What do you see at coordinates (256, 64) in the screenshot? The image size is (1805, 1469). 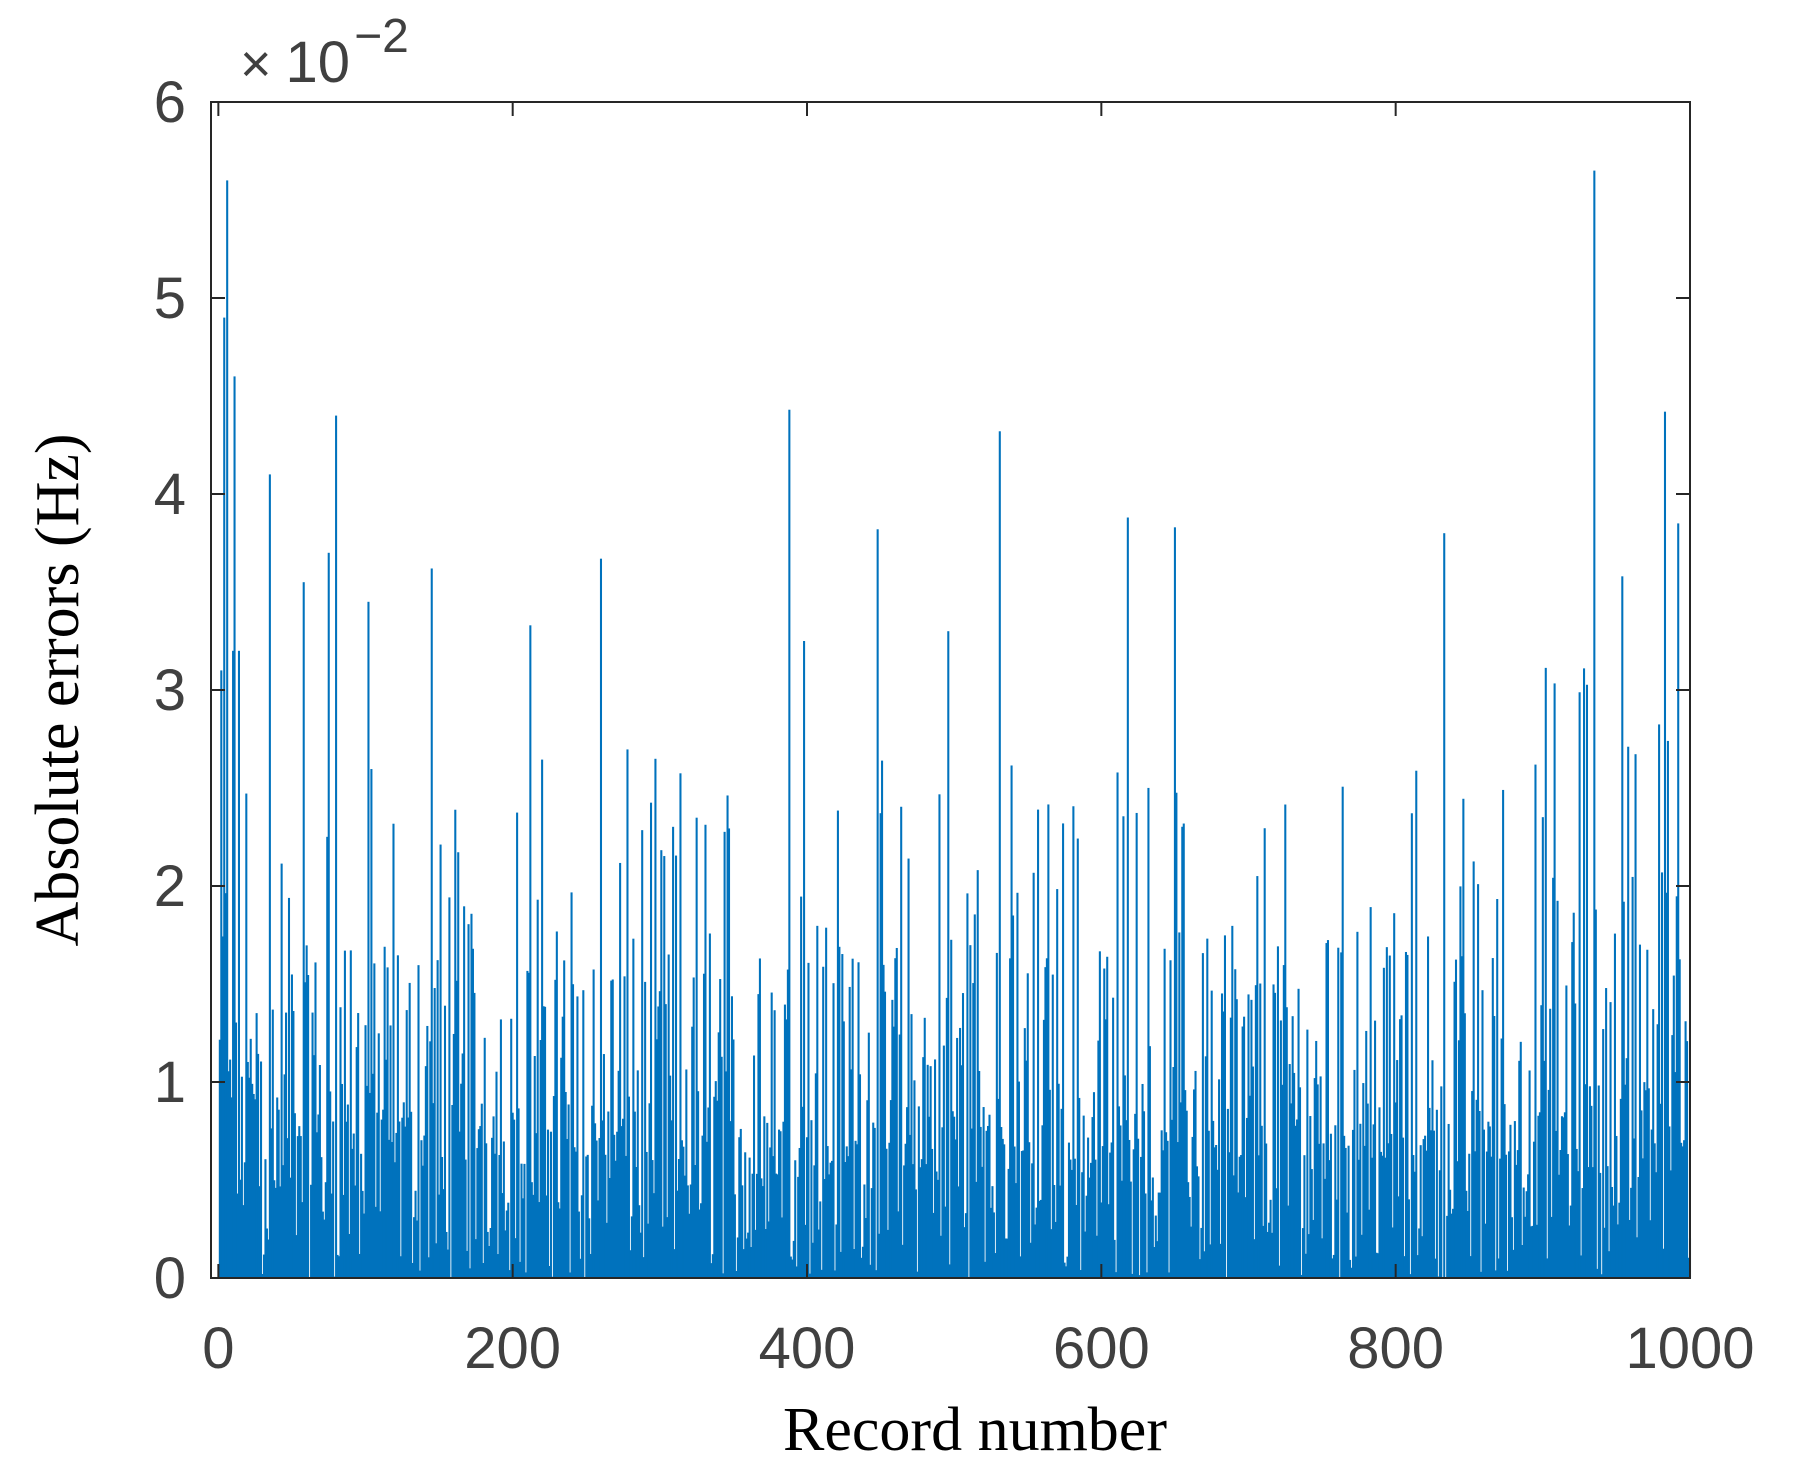 I see `exponent-times: ×` at bounding box center [256, 64].